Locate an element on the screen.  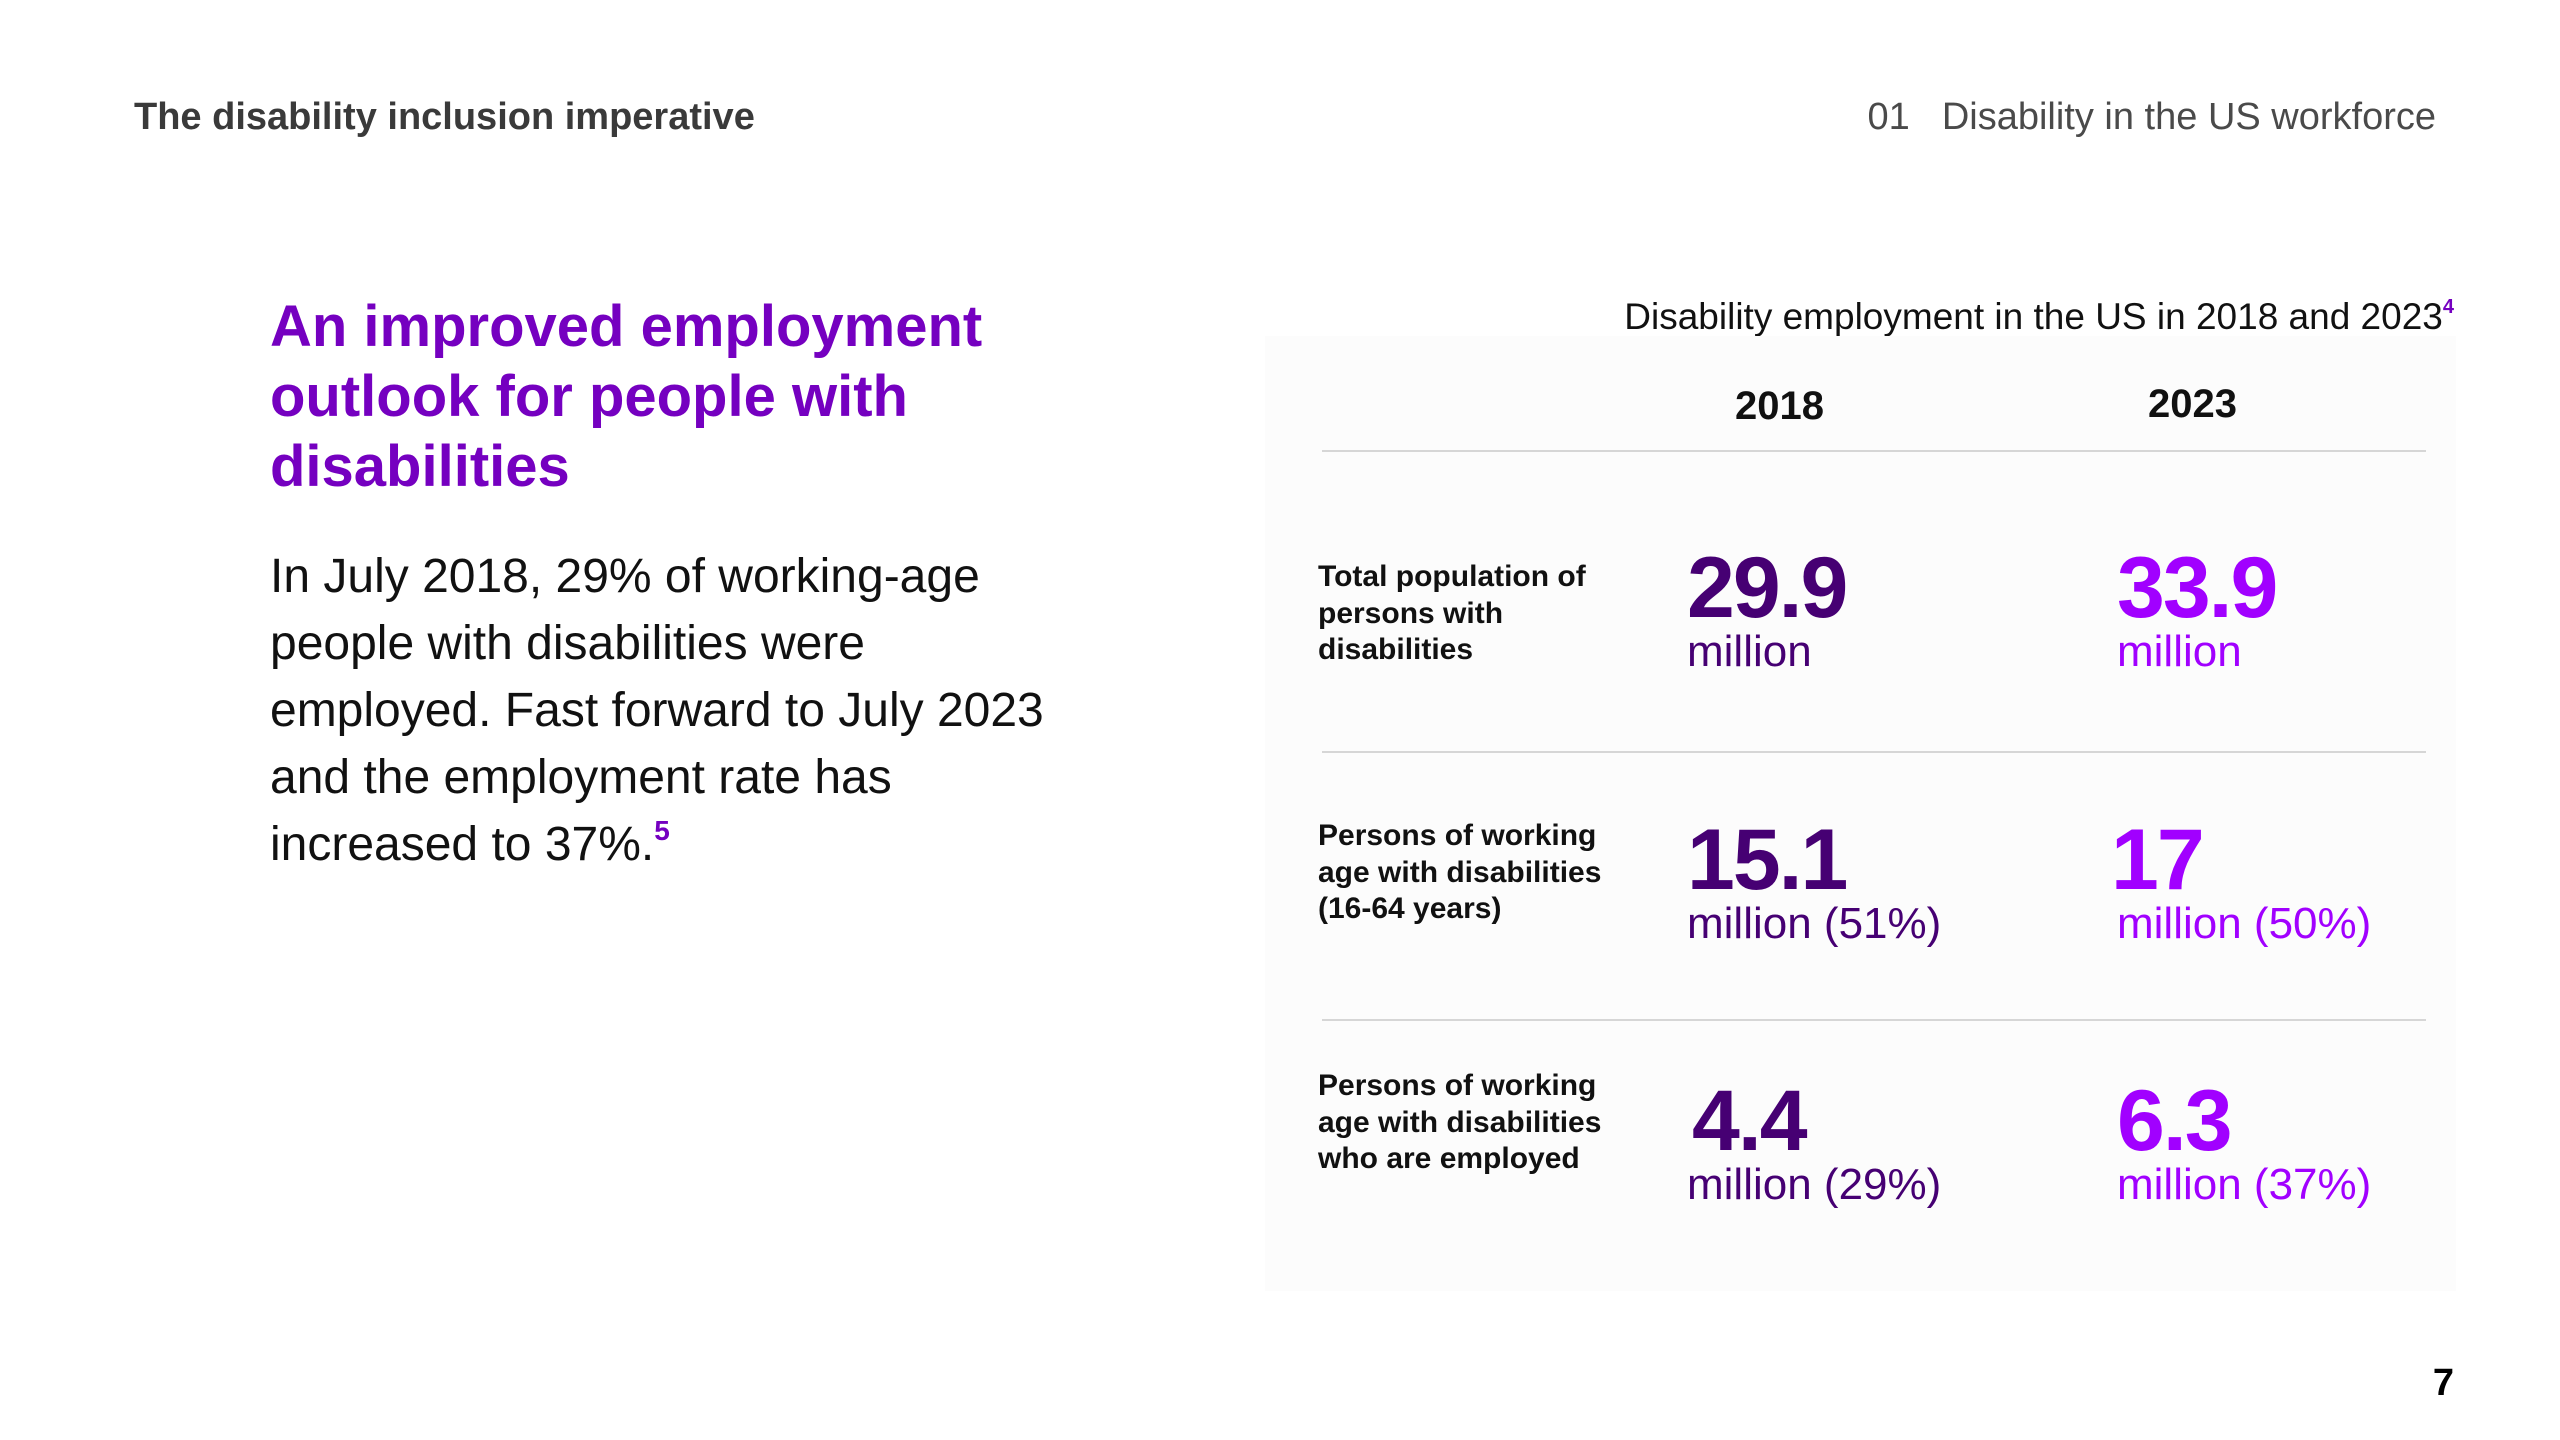
body-footnote-marker: 5 is located at coordinates (662, 830).